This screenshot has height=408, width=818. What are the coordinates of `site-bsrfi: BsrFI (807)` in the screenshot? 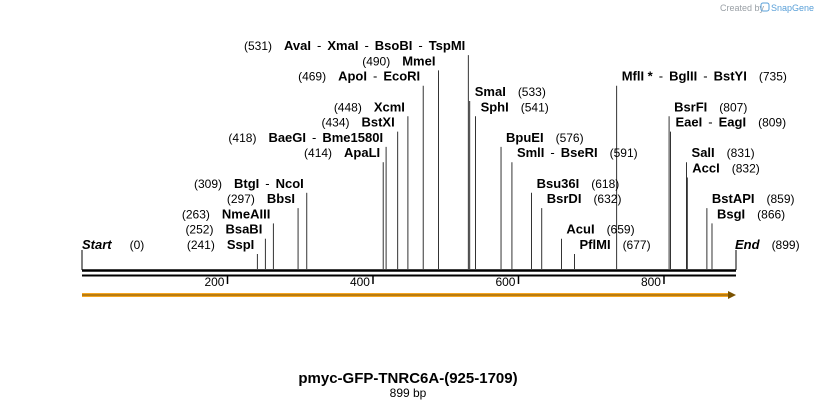 It's located at (710, 106).